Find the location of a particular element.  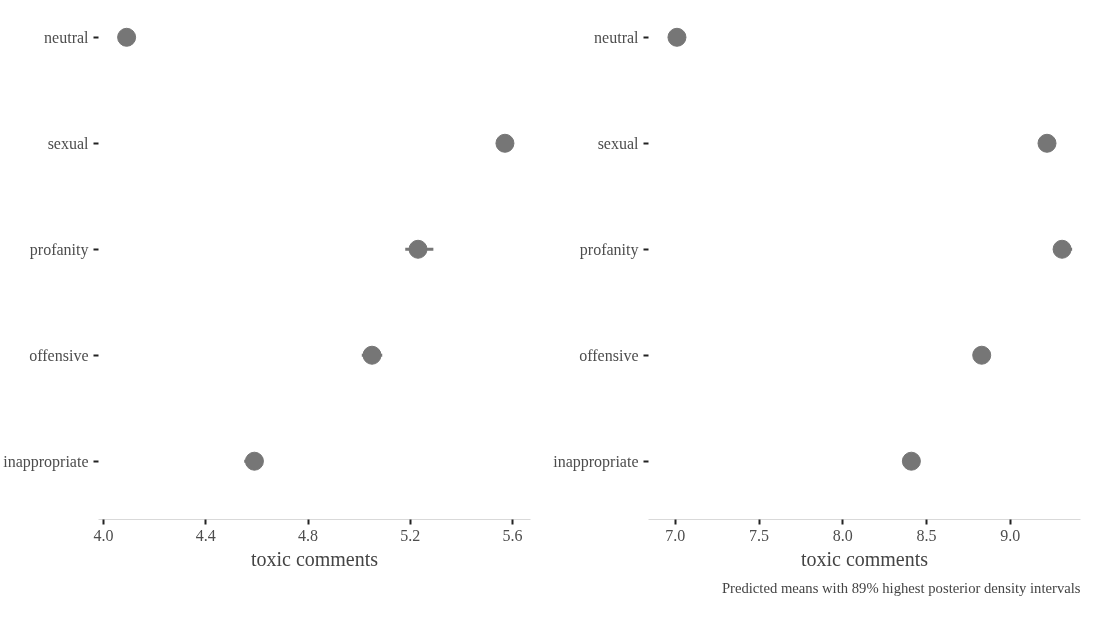

x-tick-label: 4.0 is located at coordinates (103, 535).